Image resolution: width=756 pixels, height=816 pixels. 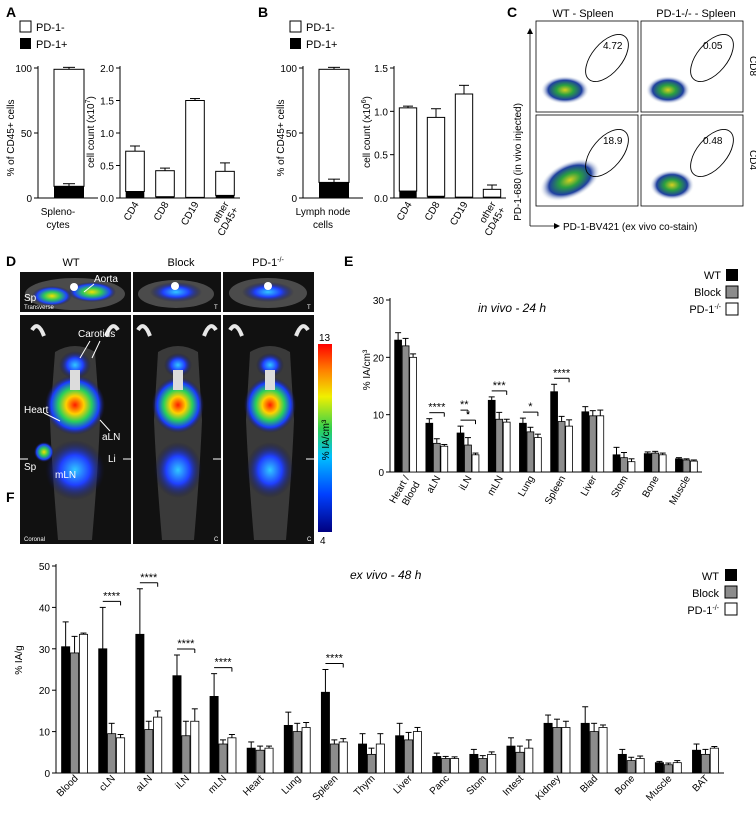 I want to click on d-signal-carotids, so click(x=270, y=365).